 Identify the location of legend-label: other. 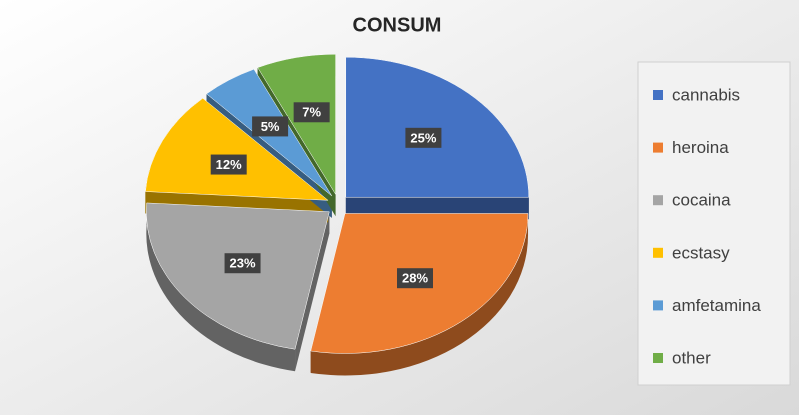
(691, 357).